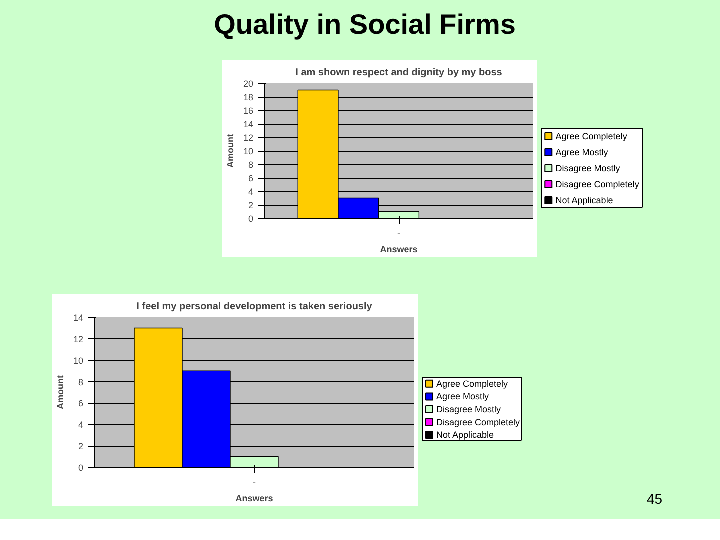  I want to click on y-tick-label: 16, so click(248, 111).